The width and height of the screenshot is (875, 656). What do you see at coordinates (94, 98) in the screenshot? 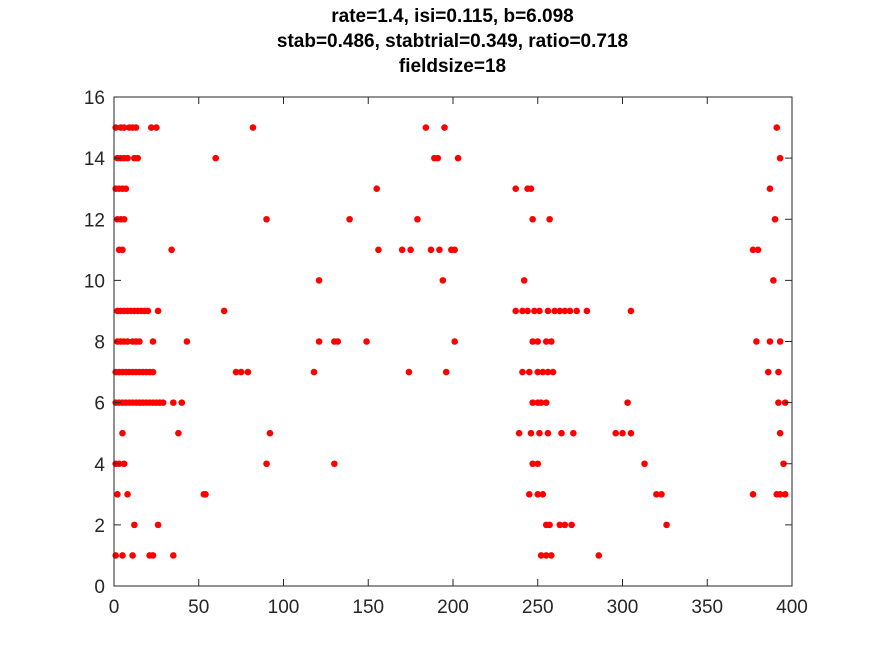
I see `y-tick-label: 16` at bounding box center [94, 98].